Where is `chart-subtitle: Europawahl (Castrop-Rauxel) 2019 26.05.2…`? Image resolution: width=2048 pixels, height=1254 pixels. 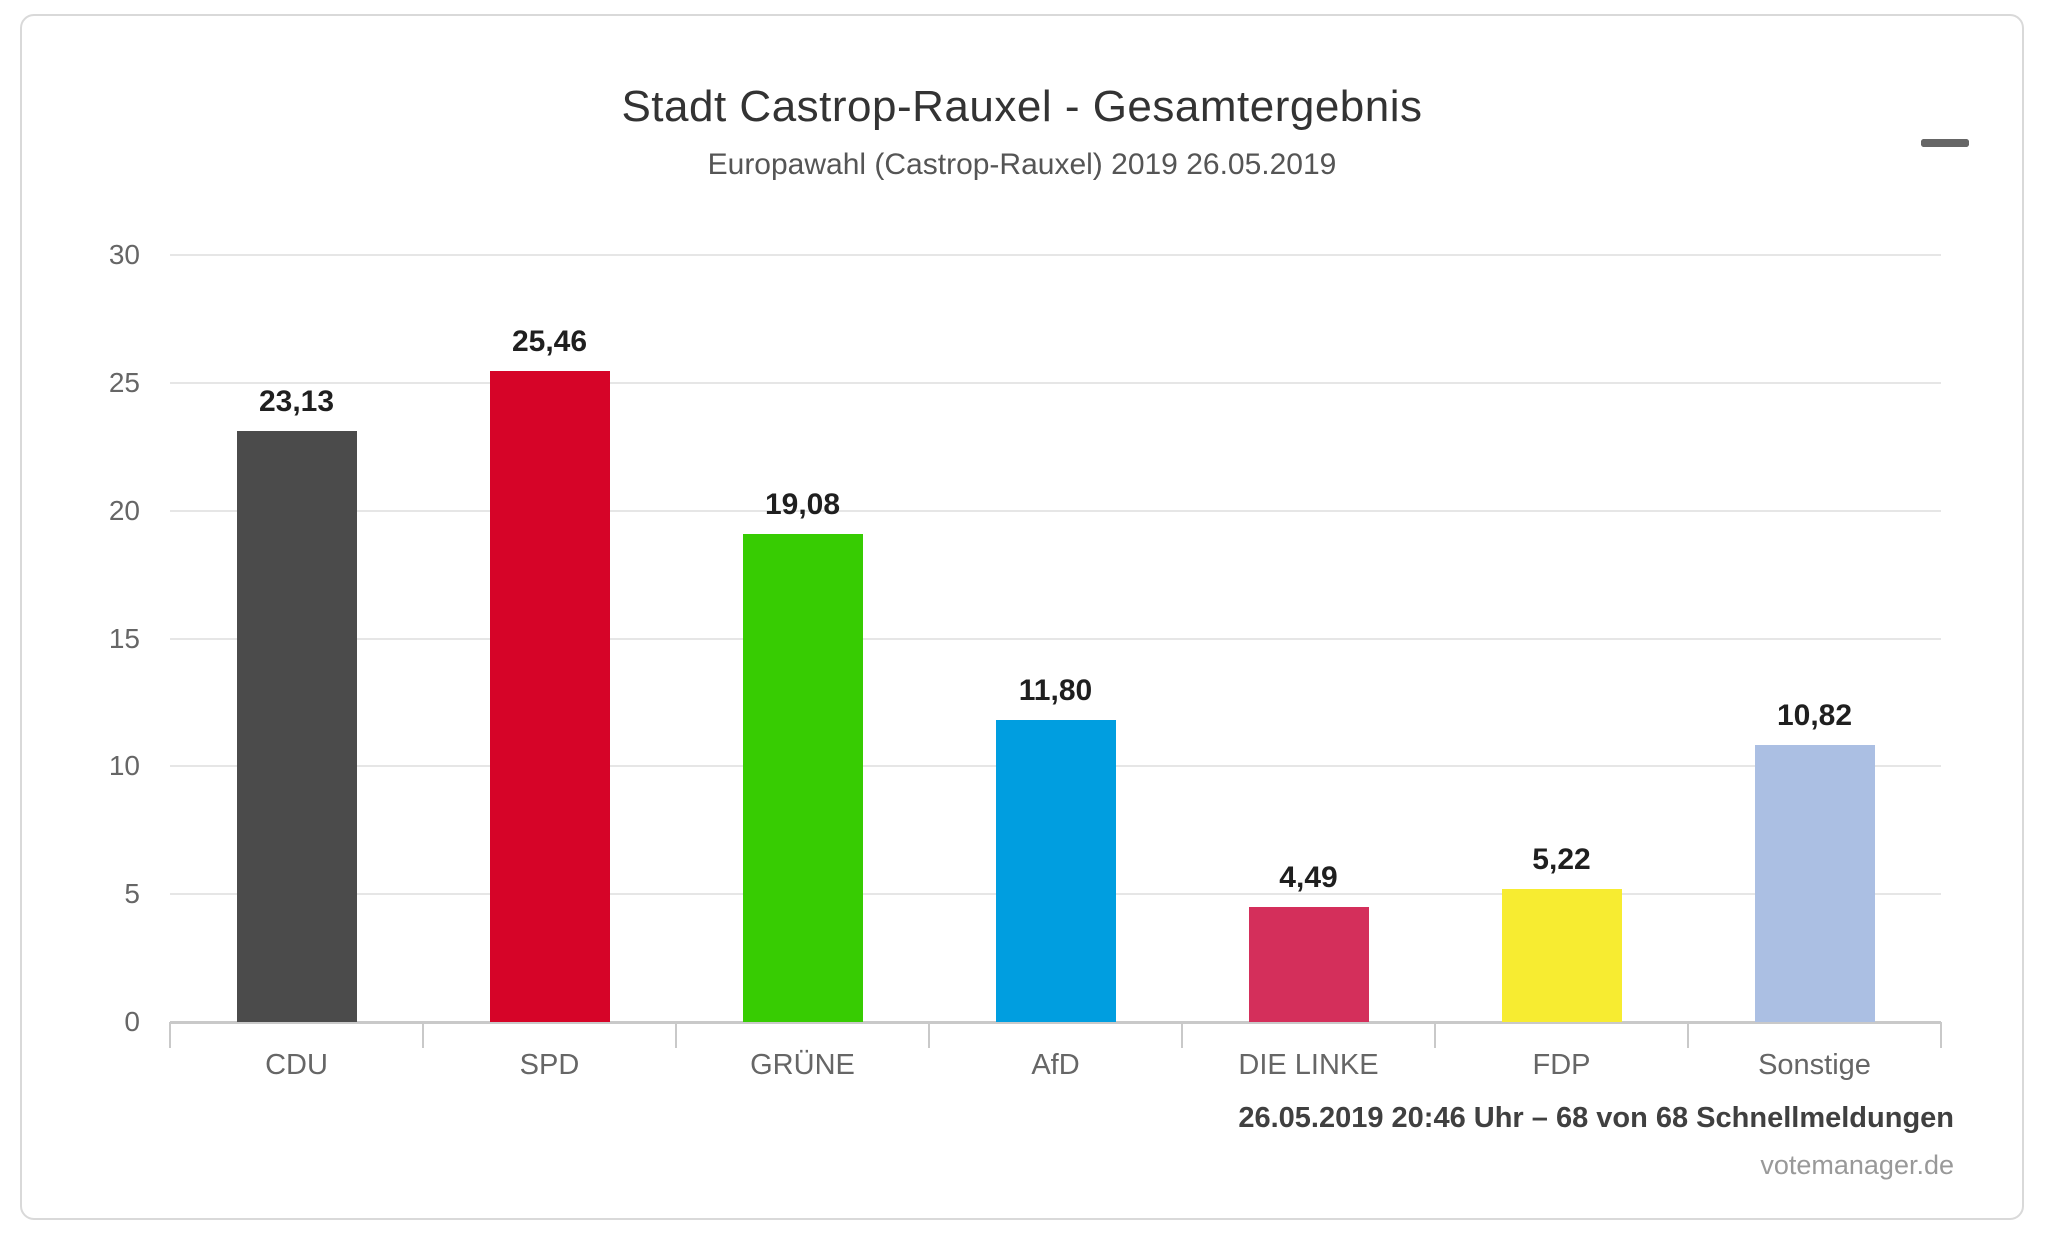 chart-subtitle: Europawahl (Castrop-Rauxel) 2019 26.05.2… is located at coordinates (1022, 164).